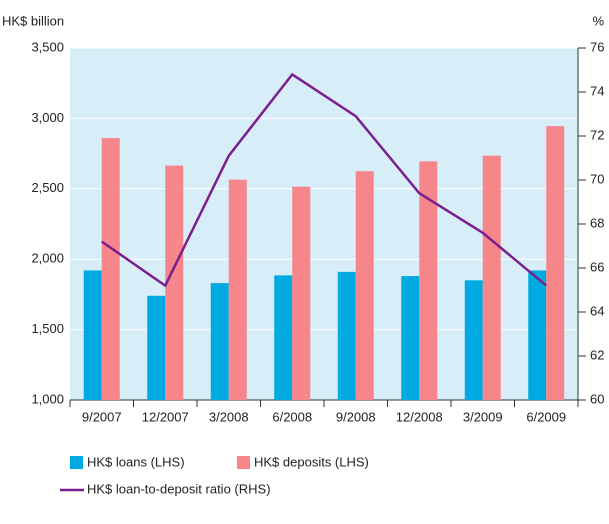  Describe the element at coordinates (47, 398) in the screenshot. I see `y-tick-label: 1,000` at that location.